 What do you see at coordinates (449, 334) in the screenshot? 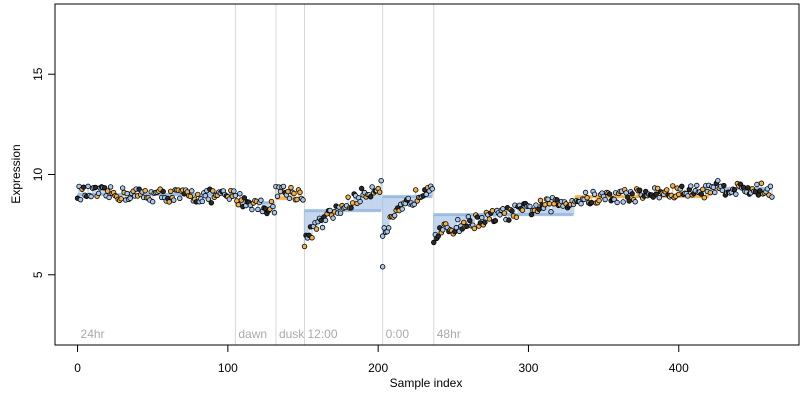
I see `vertical-line-label: 48hr` at bounding box center [449, 334].